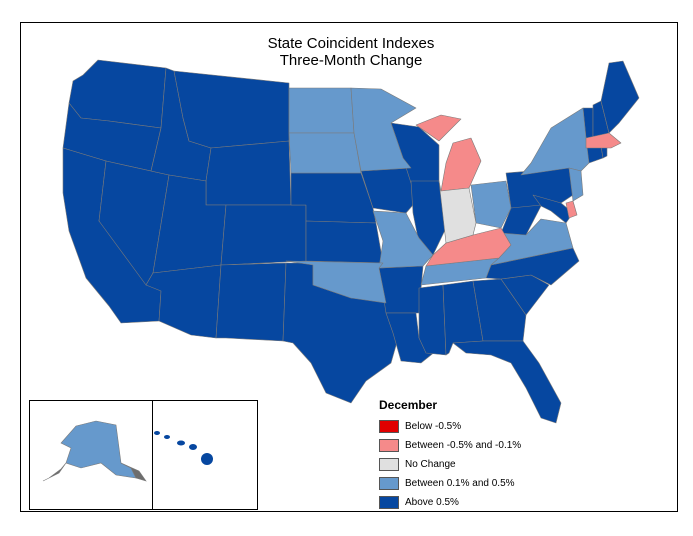 The height and width of the screenshot is (536, 693). What do you see at coordinates (457, 212) in the screenshot?
I see `state-indiana` at bounding box center [457, 212].